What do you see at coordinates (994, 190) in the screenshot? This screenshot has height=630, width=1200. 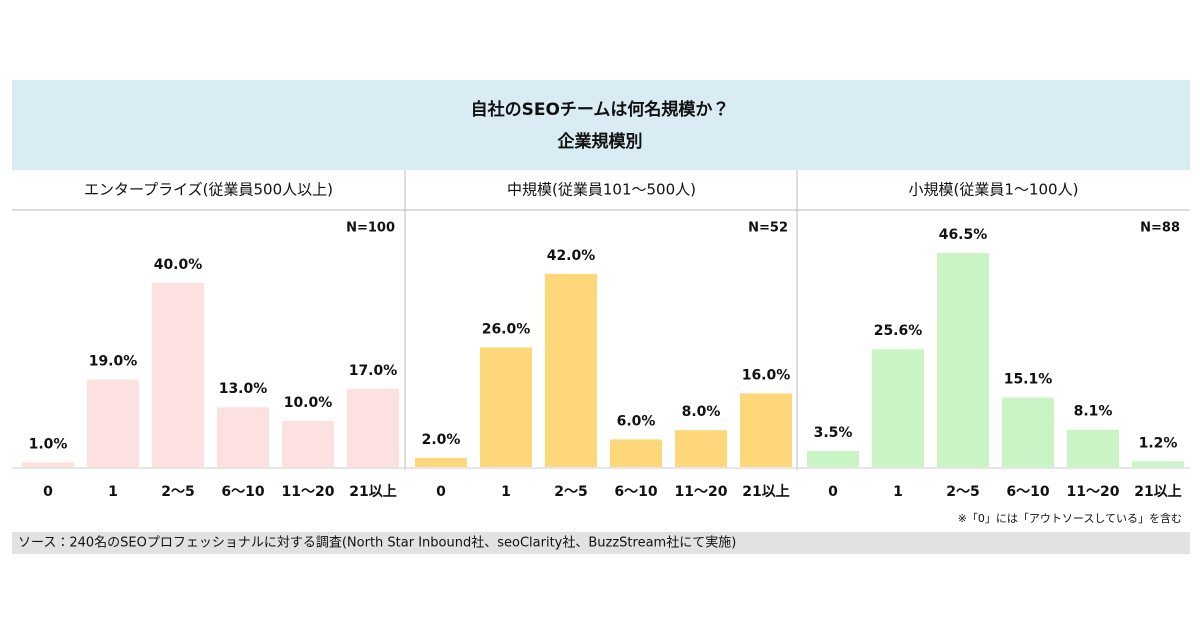 I see `panel-title: 小規模(従業員1～100人)` at bounding box center [994, 190].